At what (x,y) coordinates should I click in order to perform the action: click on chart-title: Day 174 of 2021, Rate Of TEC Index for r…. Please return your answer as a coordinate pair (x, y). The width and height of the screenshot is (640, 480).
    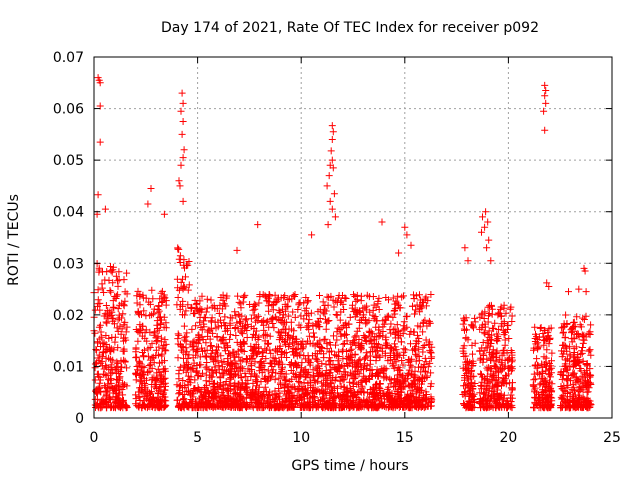
    Looking at the image, I should click on (350, 28).